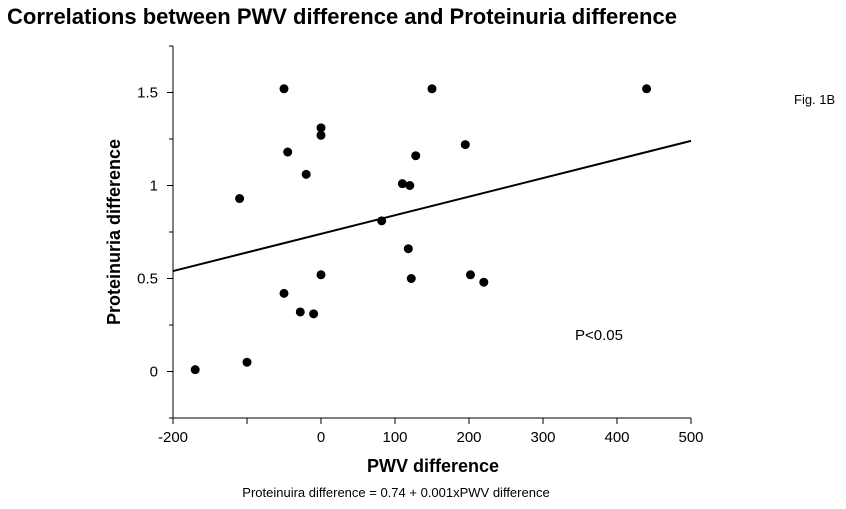 The image size is (846, 509). Describe the element at coordinates (394, 437) in the screenshot. I see `x-tick-label: 100` at that location.